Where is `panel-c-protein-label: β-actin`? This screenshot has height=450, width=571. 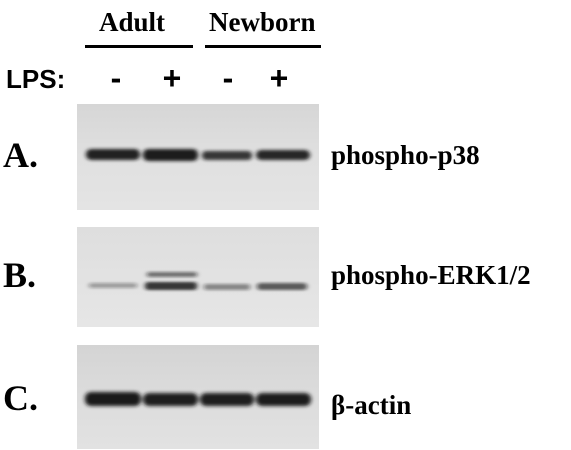
panel-c-protein-label: β-actin is located at coordinates (371, 405).